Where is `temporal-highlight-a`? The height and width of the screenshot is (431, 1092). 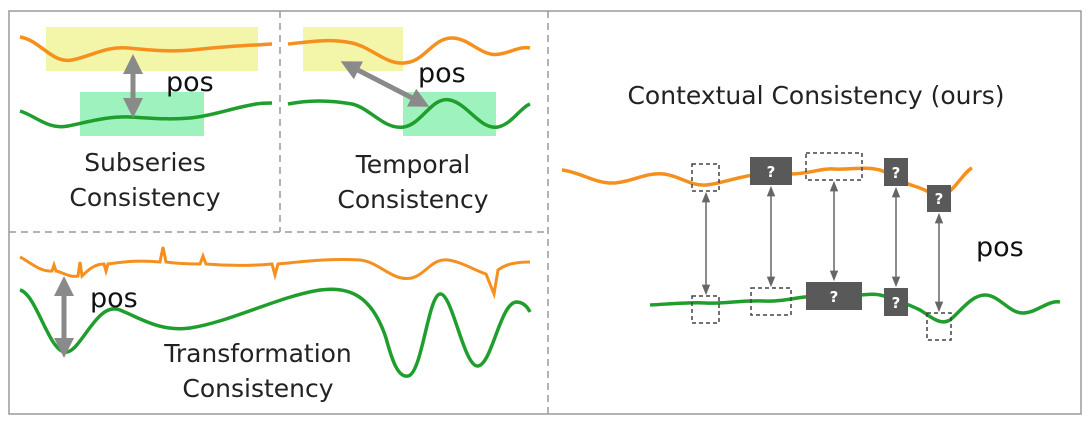
temporal-highlight-a is located at coordinates (353, 49).